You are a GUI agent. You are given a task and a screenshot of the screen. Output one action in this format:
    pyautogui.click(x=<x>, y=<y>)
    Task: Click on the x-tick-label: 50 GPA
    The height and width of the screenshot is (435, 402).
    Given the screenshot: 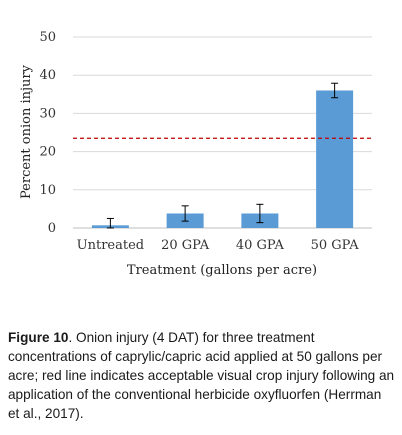 What is the action you would take?
    pyautogui.click(x=335, y=245)
    